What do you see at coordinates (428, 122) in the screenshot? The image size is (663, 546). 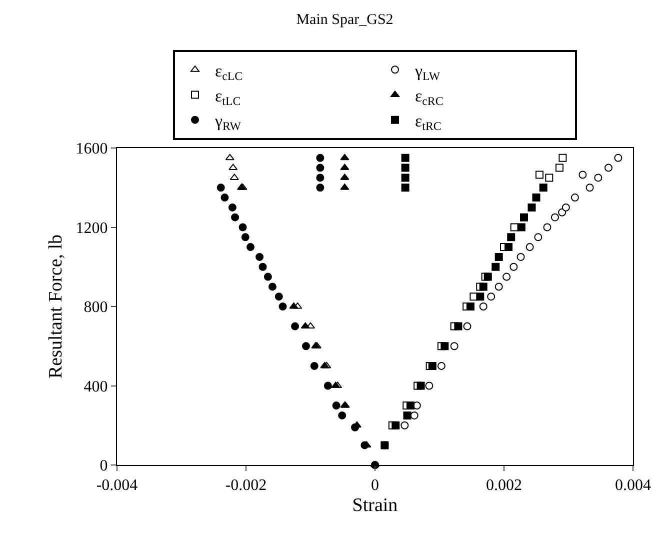 I see `legend-label: ε$_{tRC}$` at bounding box center [428, 122].